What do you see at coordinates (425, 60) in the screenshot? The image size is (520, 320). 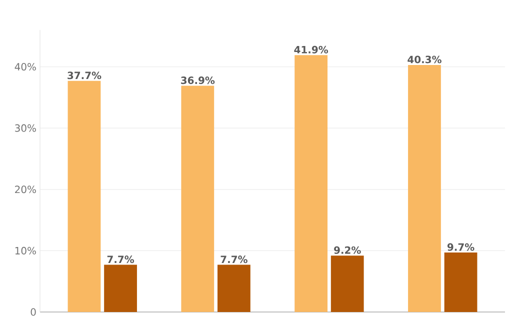 I see `data-label: 40.3%` at bounding box center [425, 60].